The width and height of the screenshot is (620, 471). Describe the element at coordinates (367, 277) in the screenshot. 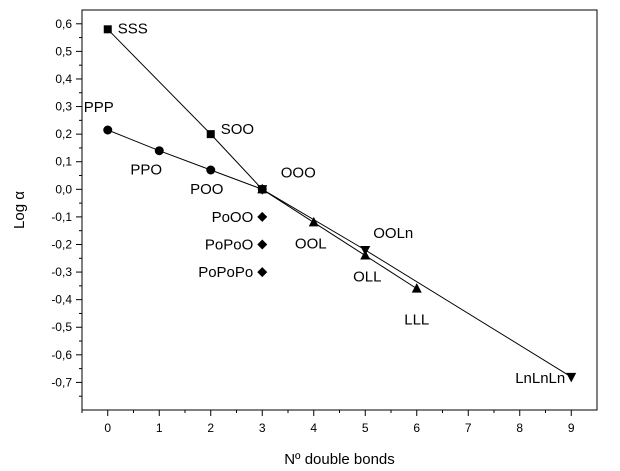

I see `point-label: OLL` at that location.